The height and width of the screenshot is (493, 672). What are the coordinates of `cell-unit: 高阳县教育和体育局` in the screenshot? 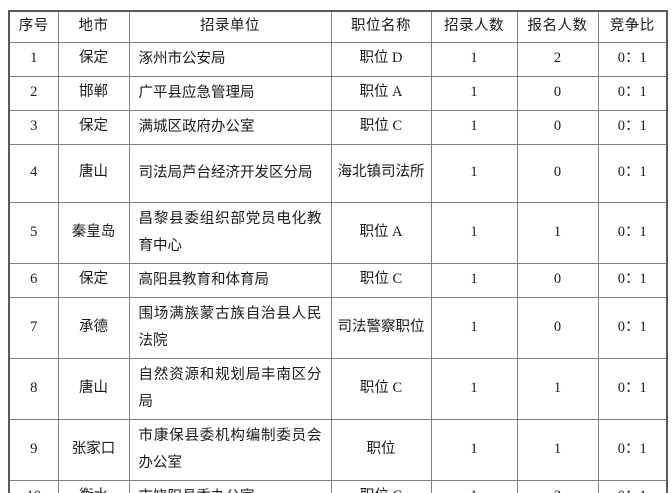 It's located at (230, 280).